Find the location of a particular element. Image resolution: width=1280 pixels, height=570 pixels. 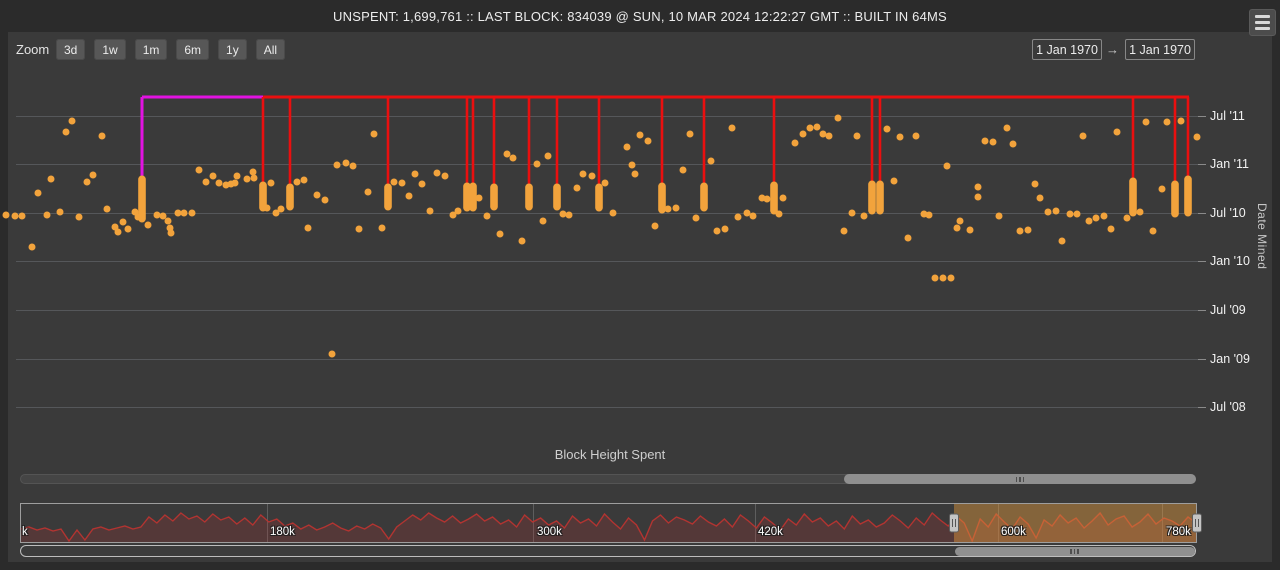

zoom-button-6m: 6m is located at coordinates (193, 49).